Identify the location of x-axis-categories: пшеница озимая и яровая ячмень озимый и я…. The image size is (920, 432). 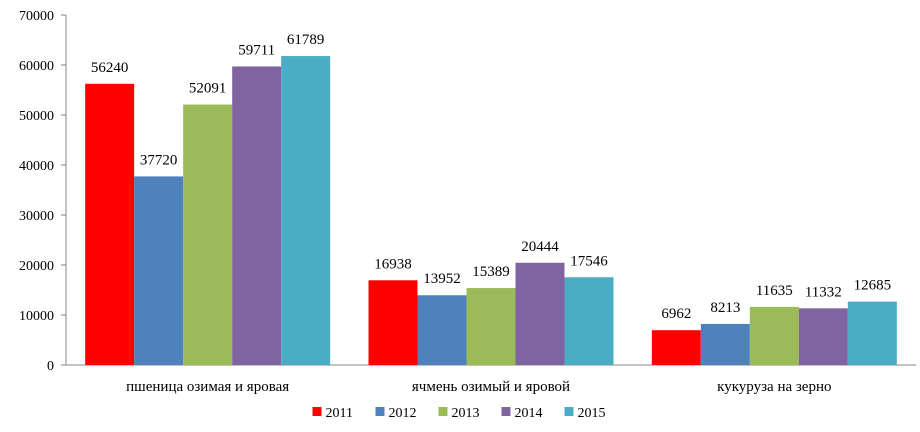
(478, 387).